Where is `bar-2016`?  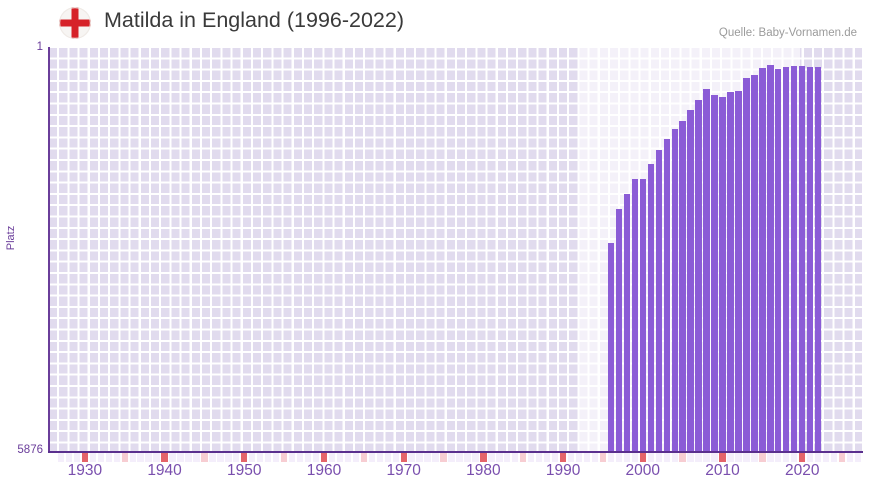
bar-2016 is located at coordinates (770, 258).